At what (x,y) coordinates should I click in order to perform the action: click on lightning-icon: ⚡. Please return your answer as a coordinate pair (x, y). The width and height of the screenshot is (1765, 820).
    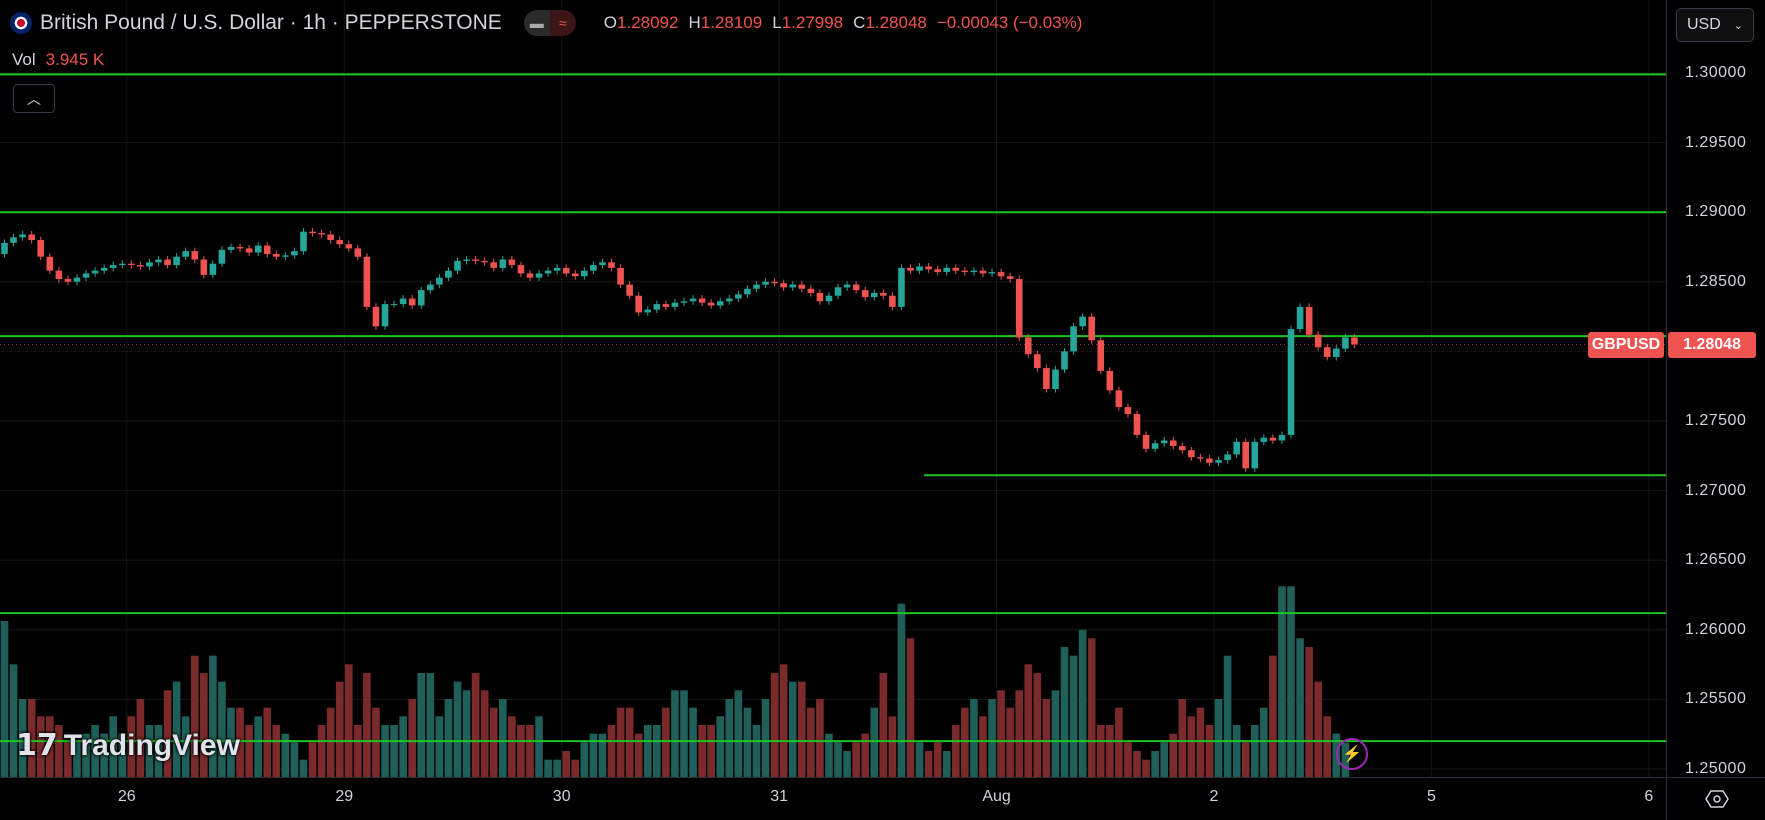
    Looking at the image, I should click on (1352, 754).